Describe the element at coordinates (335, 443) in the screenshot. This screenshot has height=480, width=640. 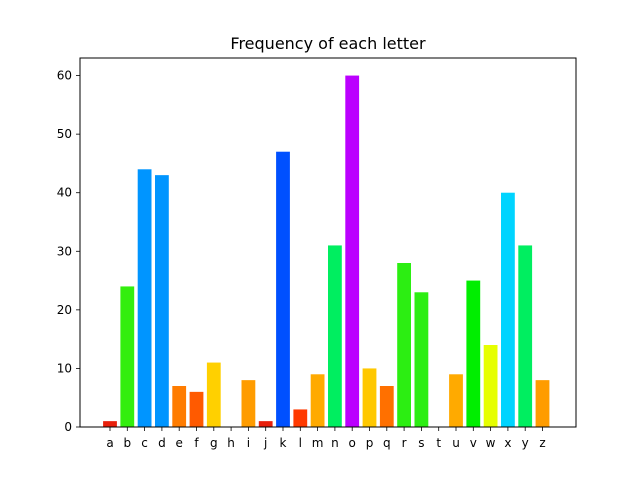
I see `x-tick-label-n: n` at that location.